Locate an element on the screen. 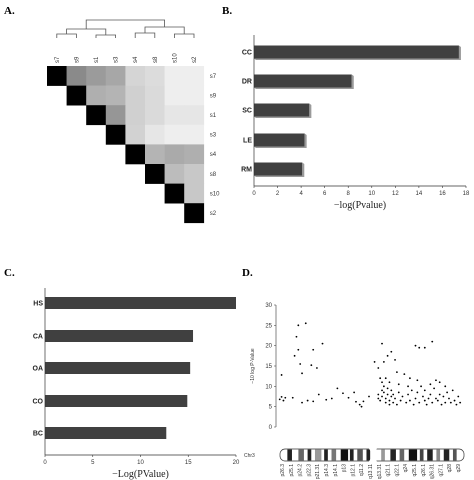 The width and height of the screenshot is (474, 480). x-tick-label-15: 15 is located at coordinates (188, 463).